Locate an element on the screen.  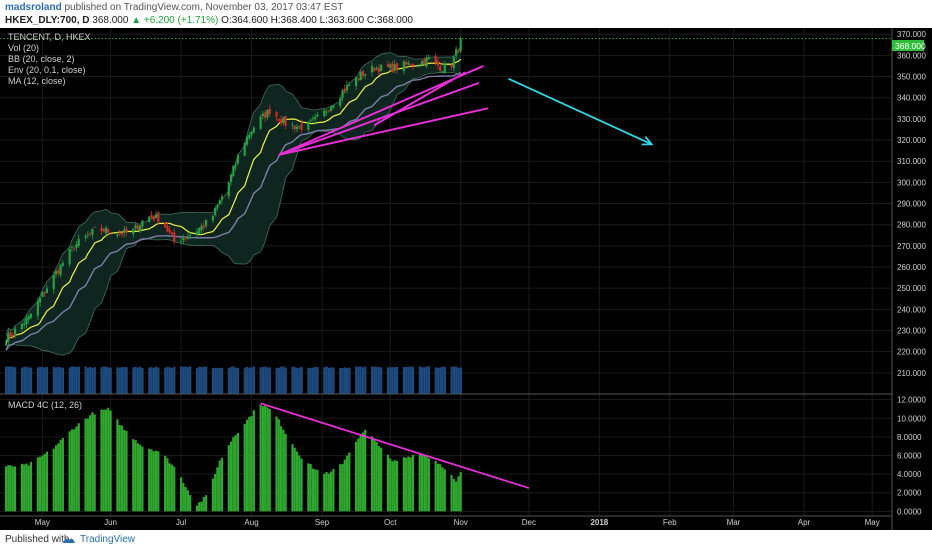
legend-ma: MA (12, close) is located at coordinates (37, 81).